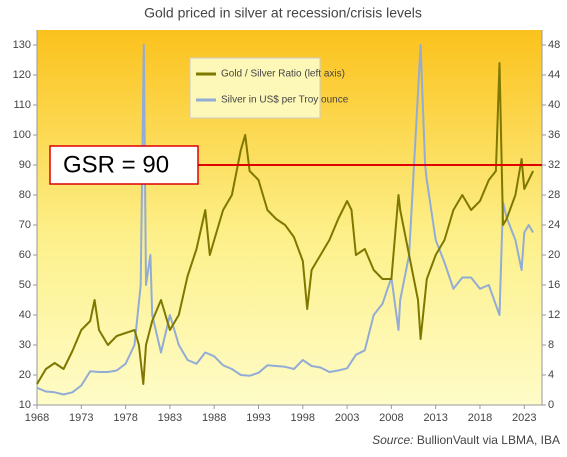 This screenshot has width=567, height=457. What do you see at coordinates (37, 418) in the screenshot?
I see `x-tick-label: 1968` at bounding box center [37, 418].